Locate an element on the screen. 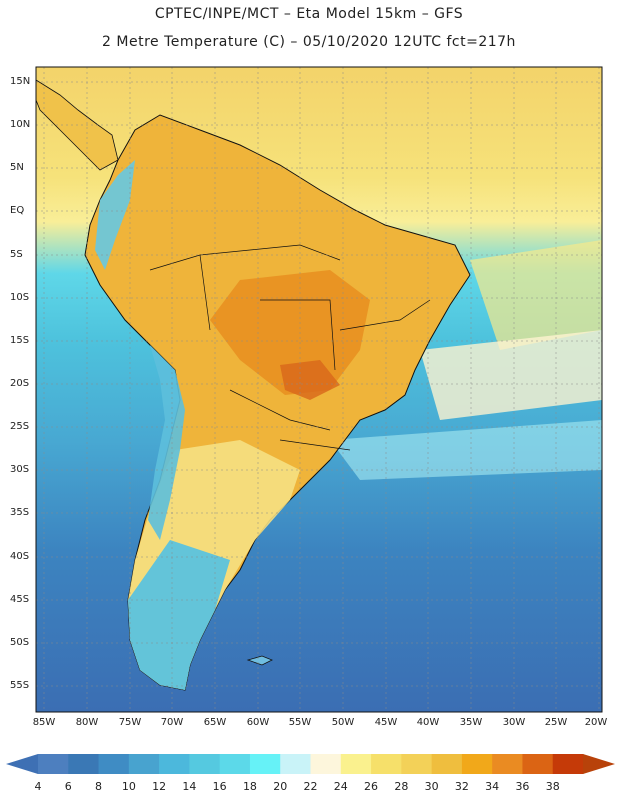  lon-label: 35W is located at coordinates (471, 722).